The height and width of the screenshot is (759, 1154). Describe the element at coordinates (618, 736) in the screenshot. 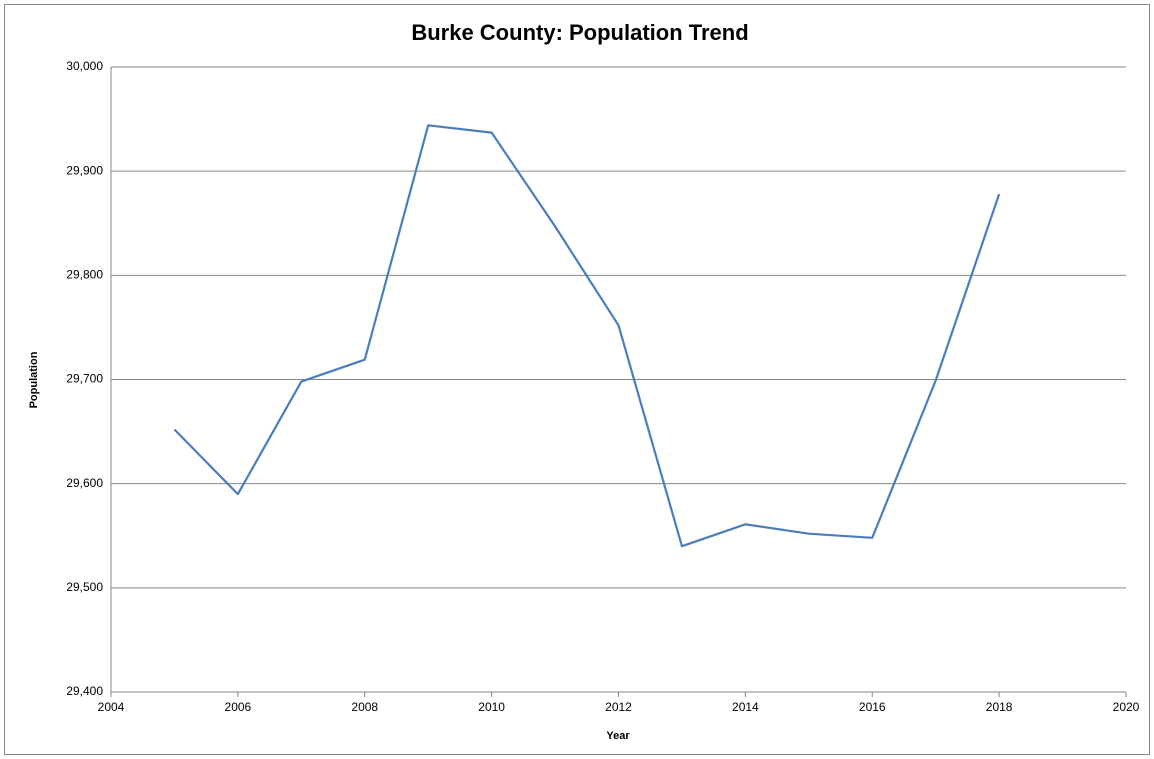

I see `x-axis-label: Year` at that location.